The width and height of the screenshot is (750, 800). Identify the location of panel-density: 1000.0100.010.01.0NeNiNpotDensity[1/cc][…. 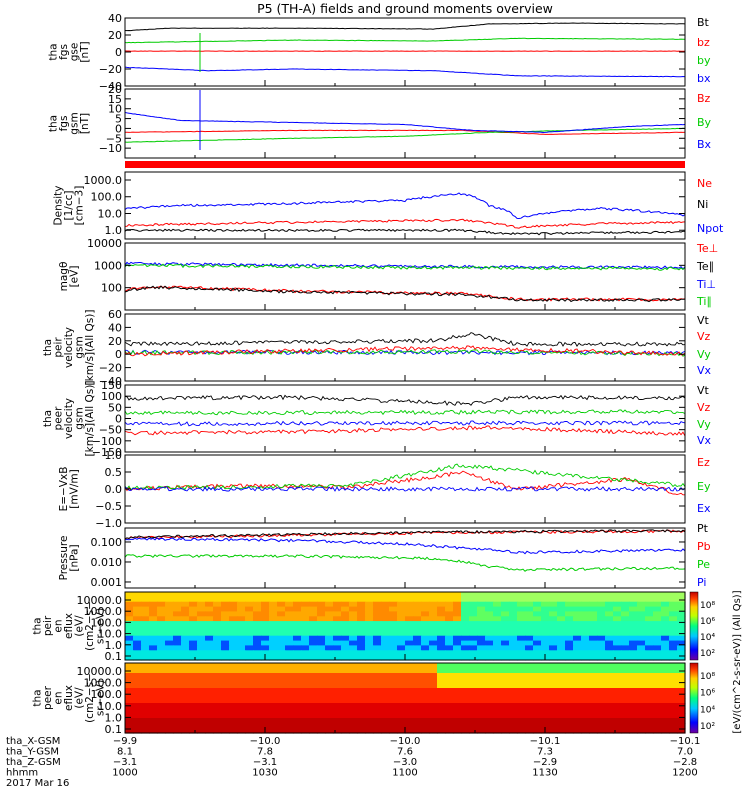
(388, 205).